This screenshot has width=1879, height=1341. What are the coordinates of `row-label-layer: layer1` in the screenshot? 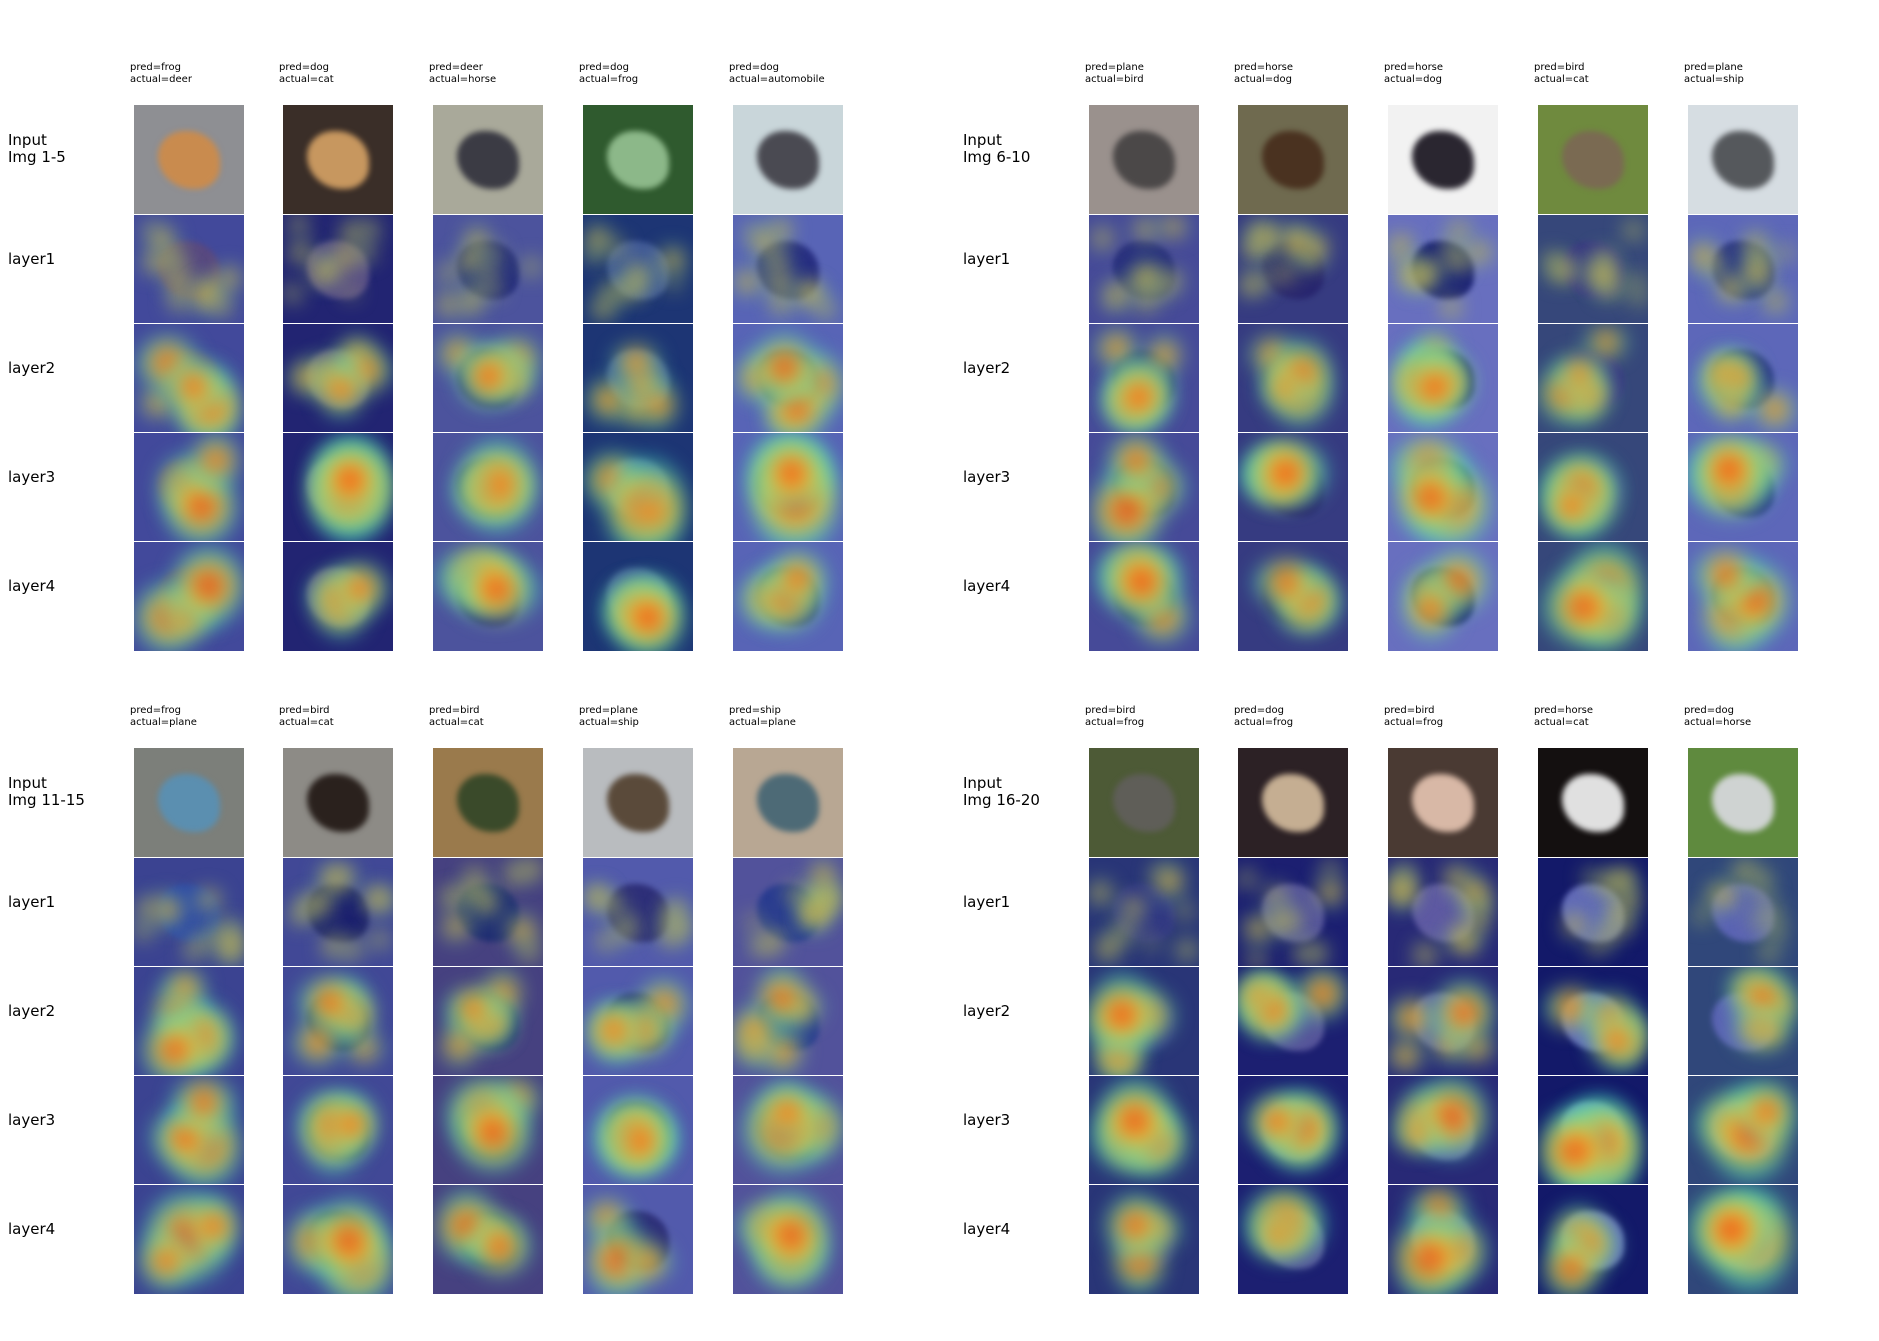 It's located at (32, 902).